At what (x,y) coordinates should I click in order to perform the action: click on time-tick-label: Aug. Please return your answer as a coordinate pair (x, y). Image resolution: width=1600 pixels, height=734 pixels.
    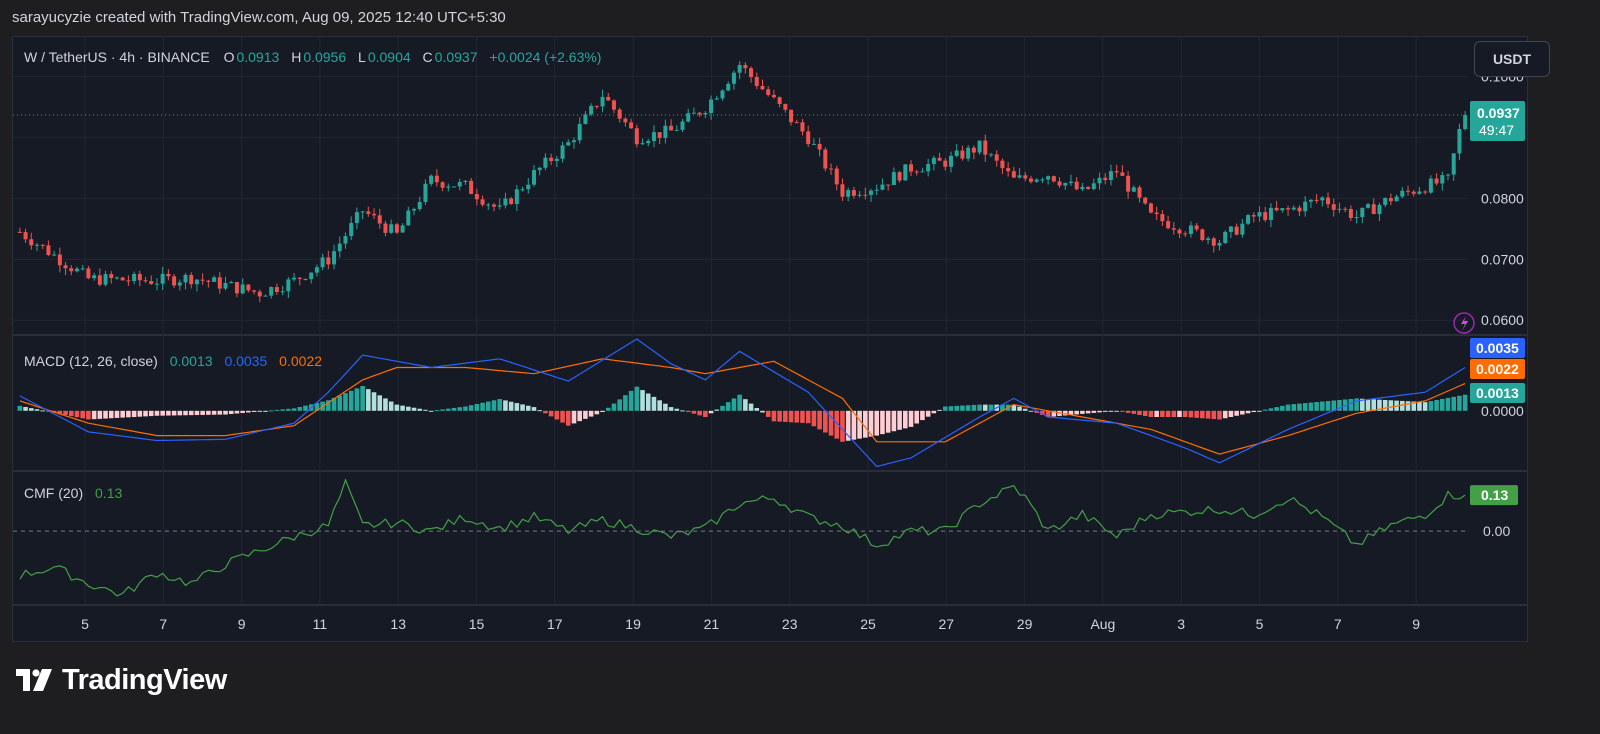
    Looking at the image, I should click on (1102, 624).